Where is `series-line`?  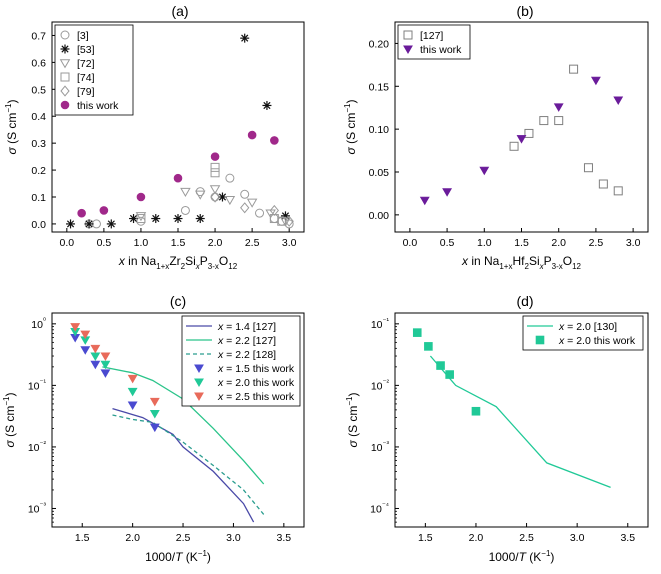
series-line is located at coordinates (183, 465).